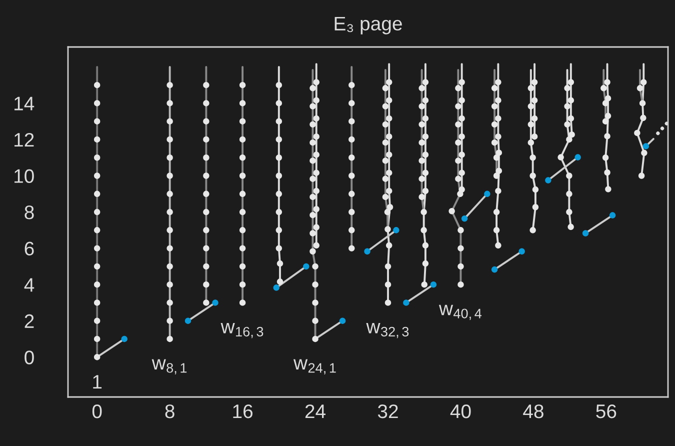 This screenshot has height=446, width=675. I want to click on y-tick-label: 0, so click(29, 357).